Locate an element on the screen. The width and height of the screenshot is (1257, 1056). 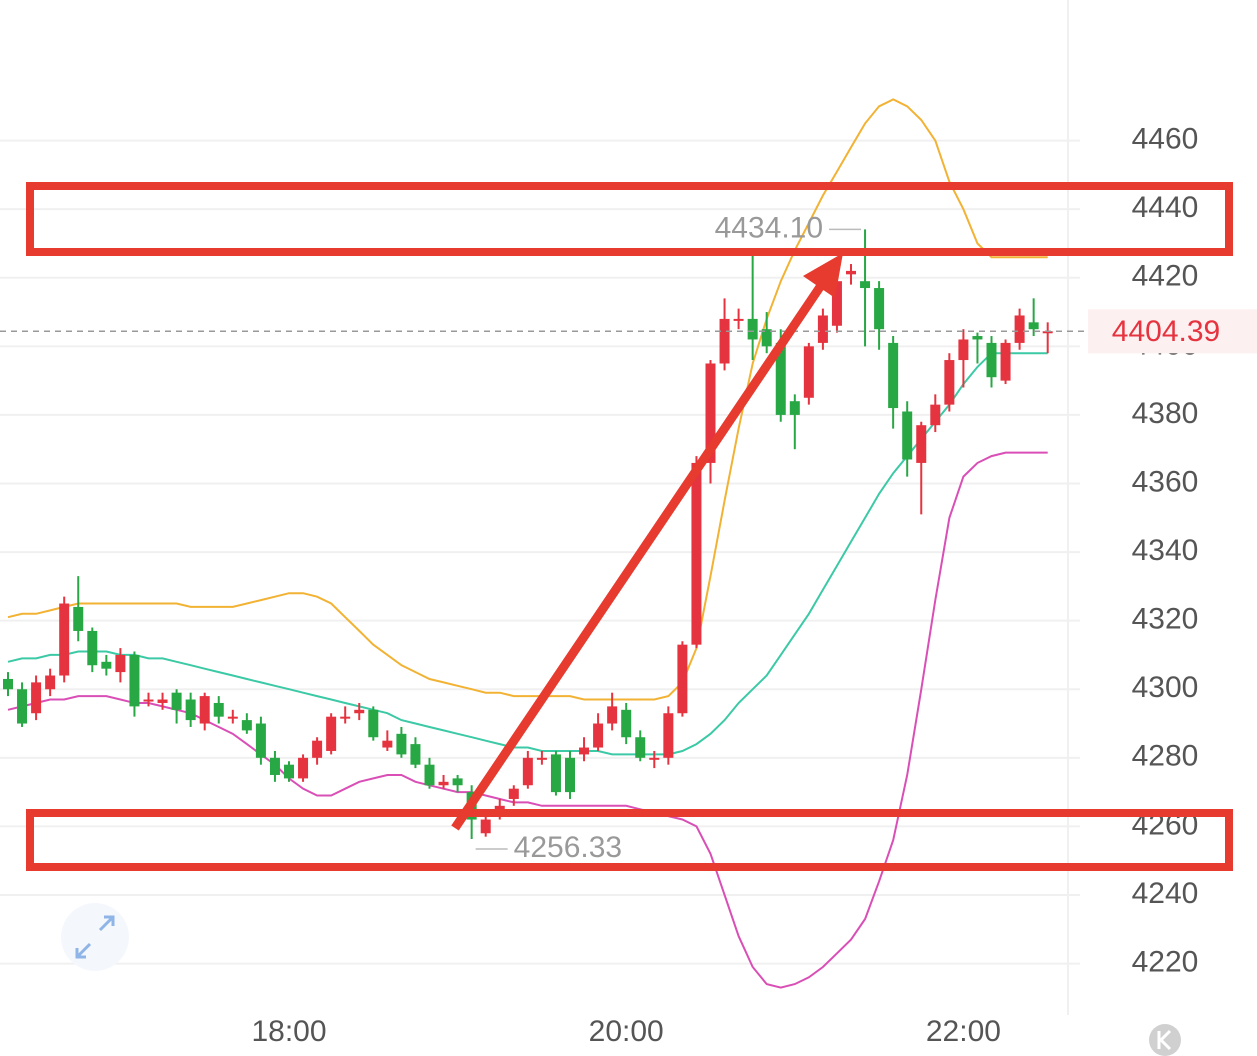
y-tick-label: 4440 is located at coordinates (1165, 207).